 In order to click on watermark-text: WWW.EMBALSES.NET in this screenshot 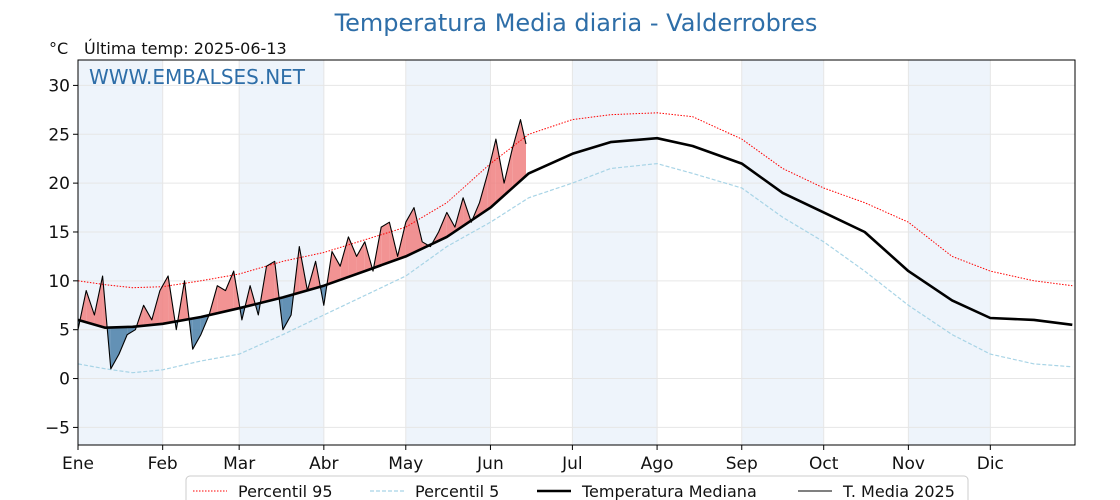, I will do `click(197, 77)`.